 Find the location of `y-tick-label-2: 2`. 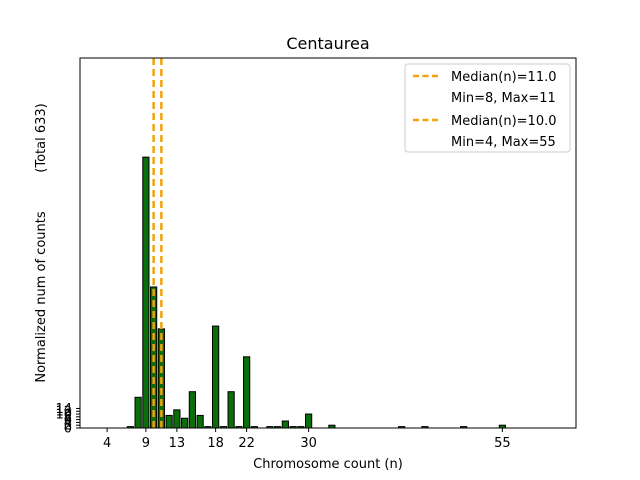

y-tick-label-2: 2 is located at coordinates (68, 426).